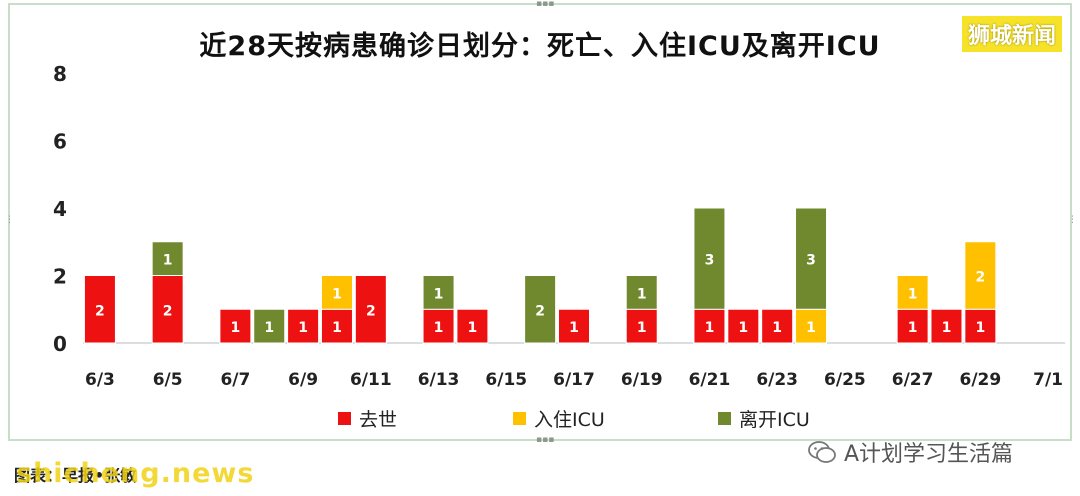  Describe the element at coordinates (822, 452) in the screenshot. I see `wechat-icon` at that location.